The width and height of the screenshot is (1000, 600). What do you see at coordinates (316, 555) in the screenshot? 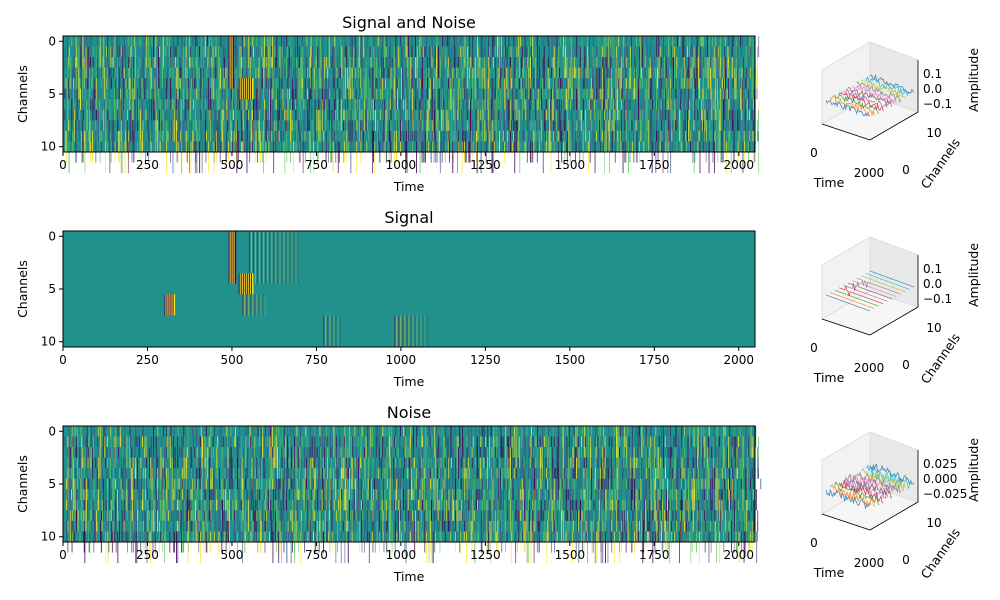
I see `x-tick-label: 750` at bounding box center [316, 555].